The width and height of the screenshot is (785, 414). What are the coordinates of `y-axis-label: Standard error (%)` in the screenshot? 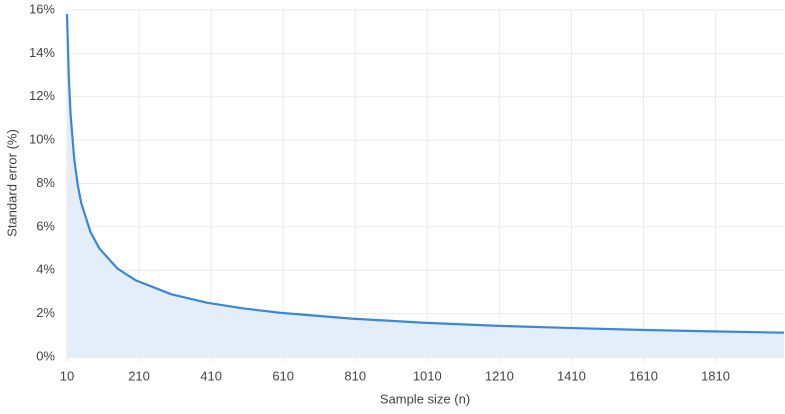 It's located at (11, 183).